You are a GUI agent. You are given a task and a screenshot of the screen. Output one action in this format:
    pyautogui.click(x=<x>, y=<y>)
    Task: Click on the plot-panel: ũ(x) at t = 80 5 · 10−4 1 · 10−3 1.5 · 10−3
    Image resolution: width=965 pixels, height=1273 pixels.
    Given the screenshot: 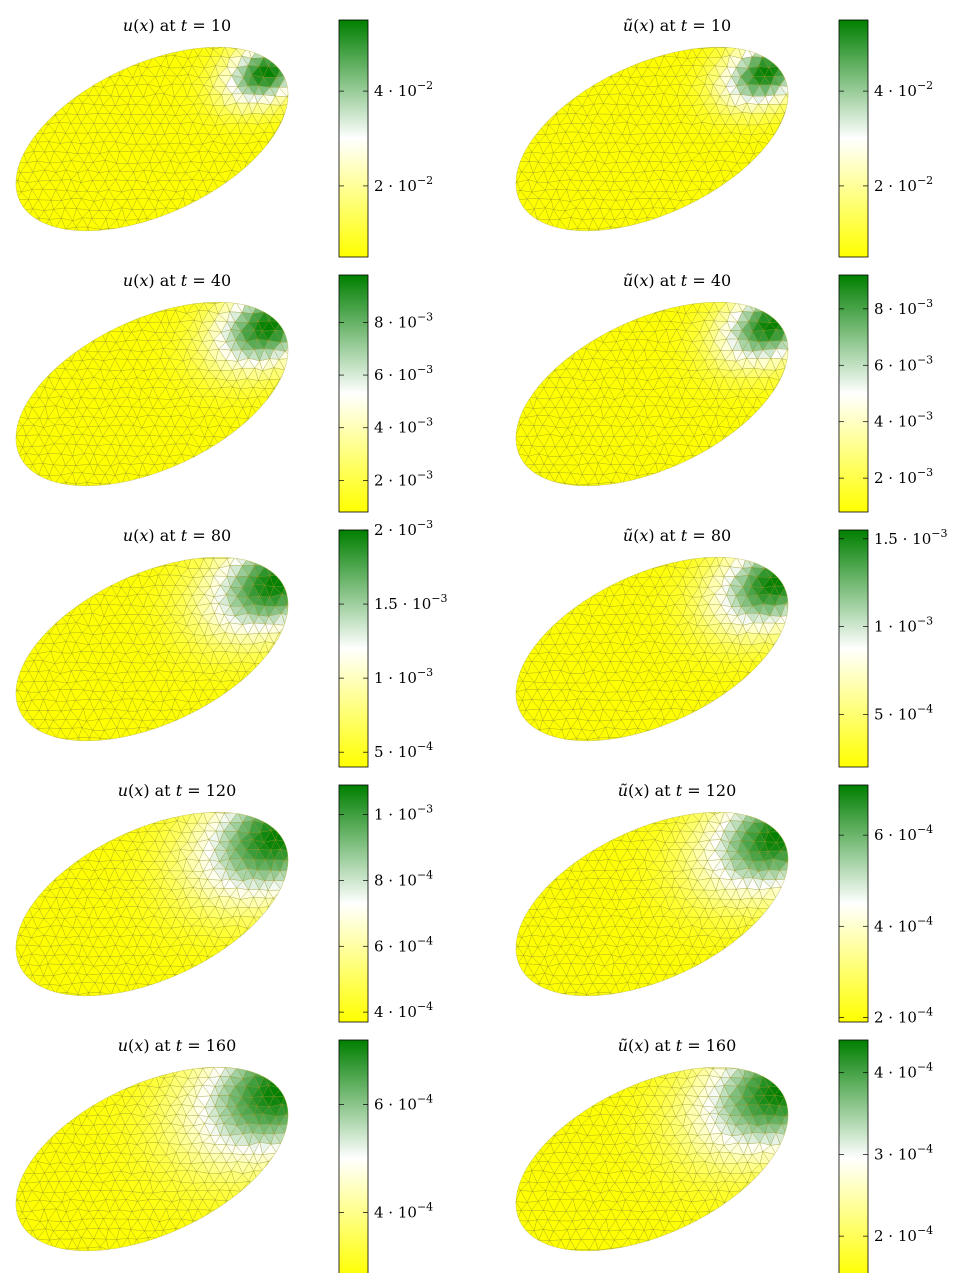 What is the action you would take?
    pyautogui.click(x=717, y=652)
    